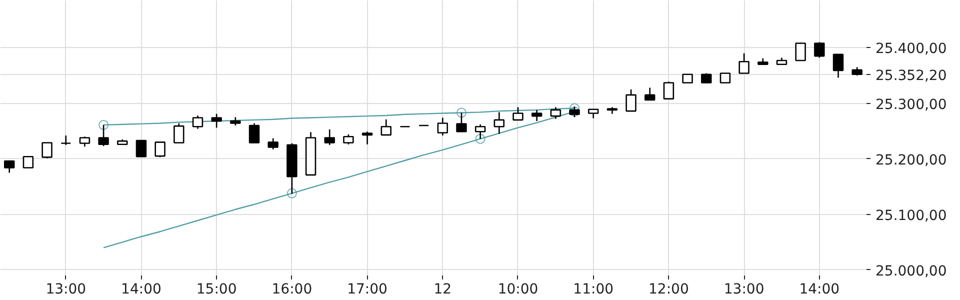 The width and height of the screenshot is (960, 300). I want to click on y-tick-label: 25.000,00, so click(911, 271).